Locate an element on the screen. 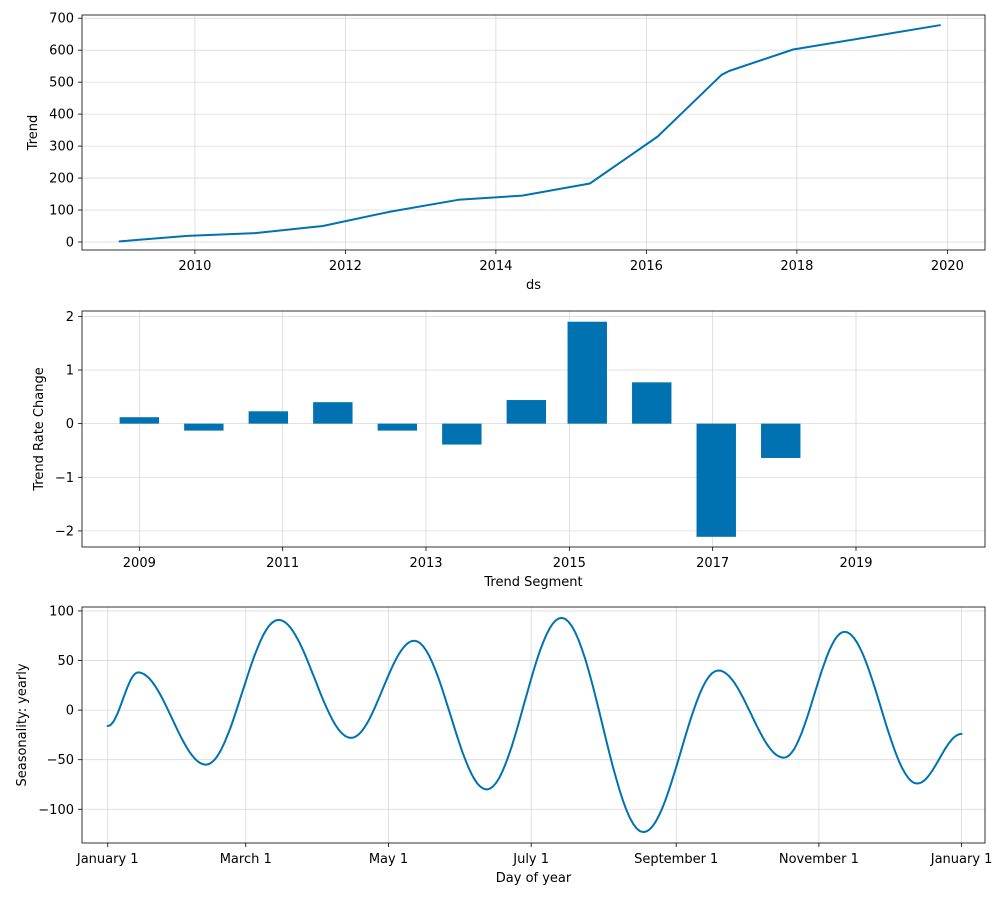 Image resolution: width=1000 pixels, height=900 pixels. trend-rate-y-tick-label: −1 is located at coordinates (64, 478).